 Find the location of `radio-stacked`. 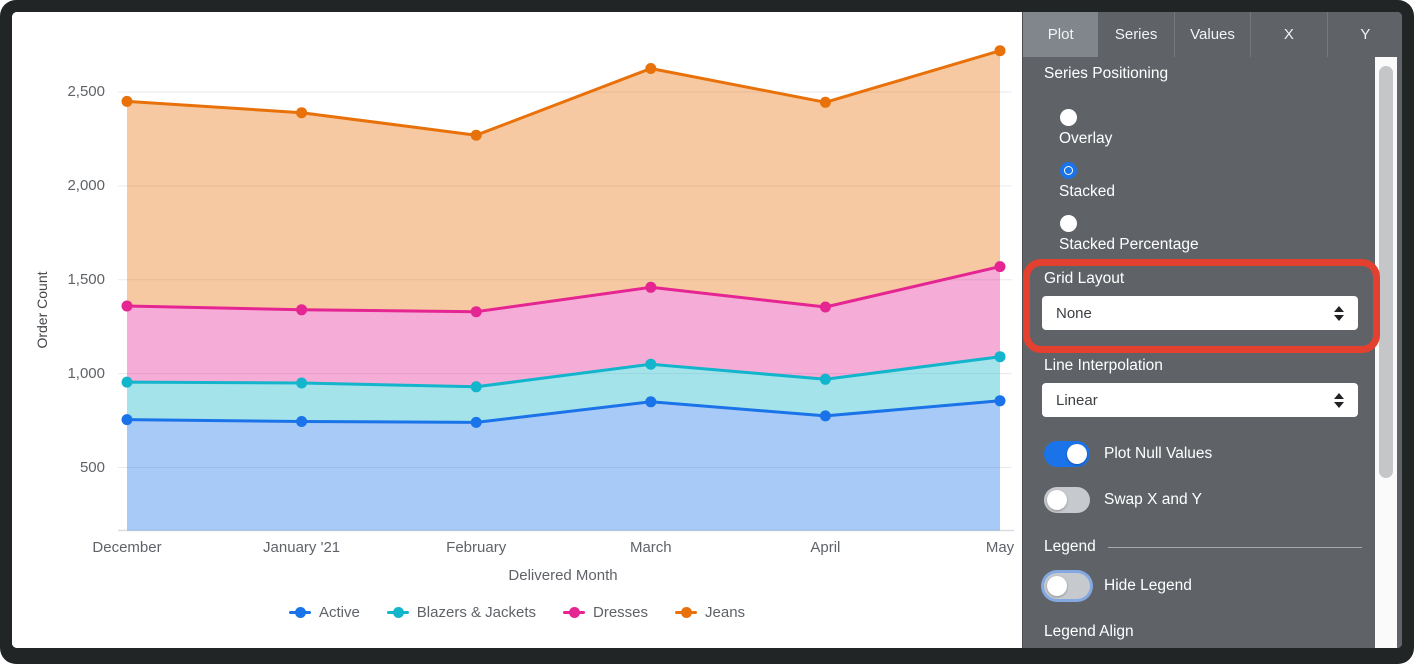

radio-stacked is located at coordinates (1068, 170).